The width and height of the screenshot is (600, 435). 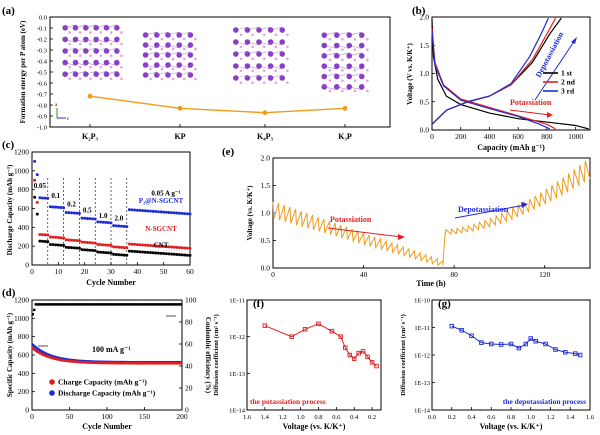 What do you see at coordinates (216, 355) in the screenshot?
I see `panel-f-ylabel: Diffusion coefficient (cm² s⁻¹)` at bounding box center [216, 355].